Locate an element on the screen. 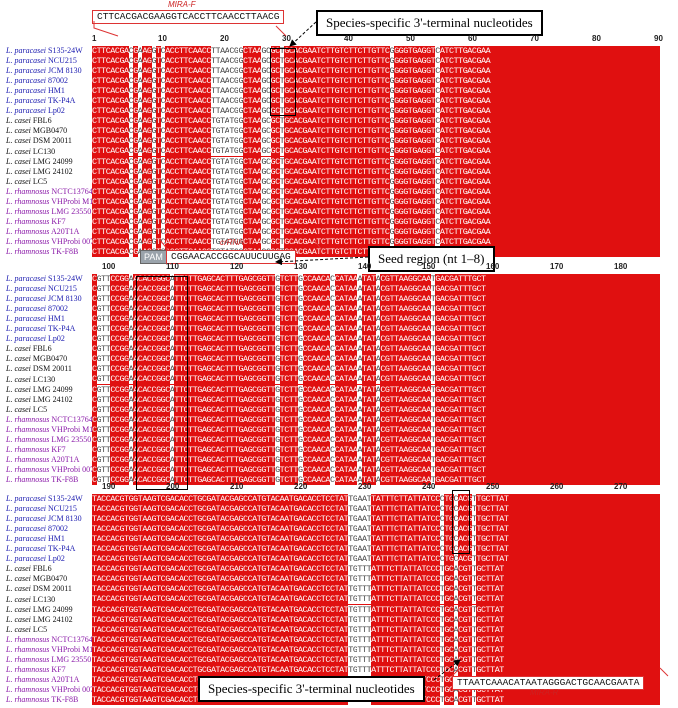  strain-id: DSM 20011 is located at coordinates (51, 369).